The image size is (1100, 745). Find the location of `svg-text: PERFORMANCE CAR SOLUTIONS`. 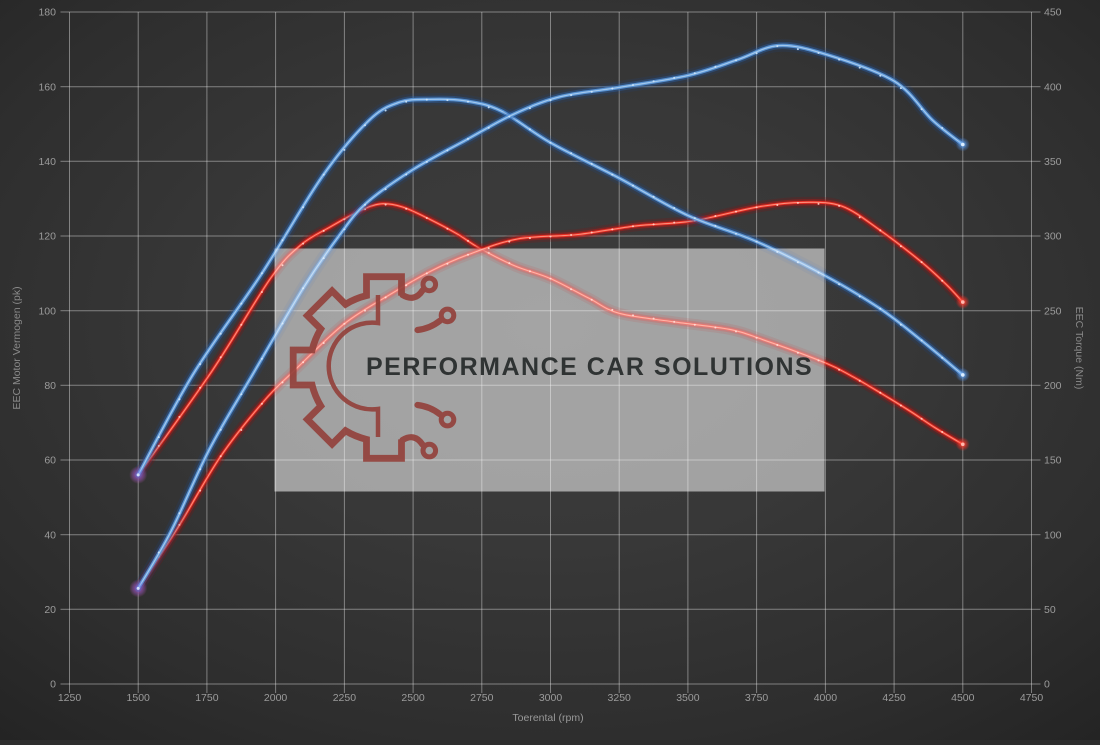

svg-text: PERFORMANCE CAR SOLUTIONS is located at coordinates (589, 367).